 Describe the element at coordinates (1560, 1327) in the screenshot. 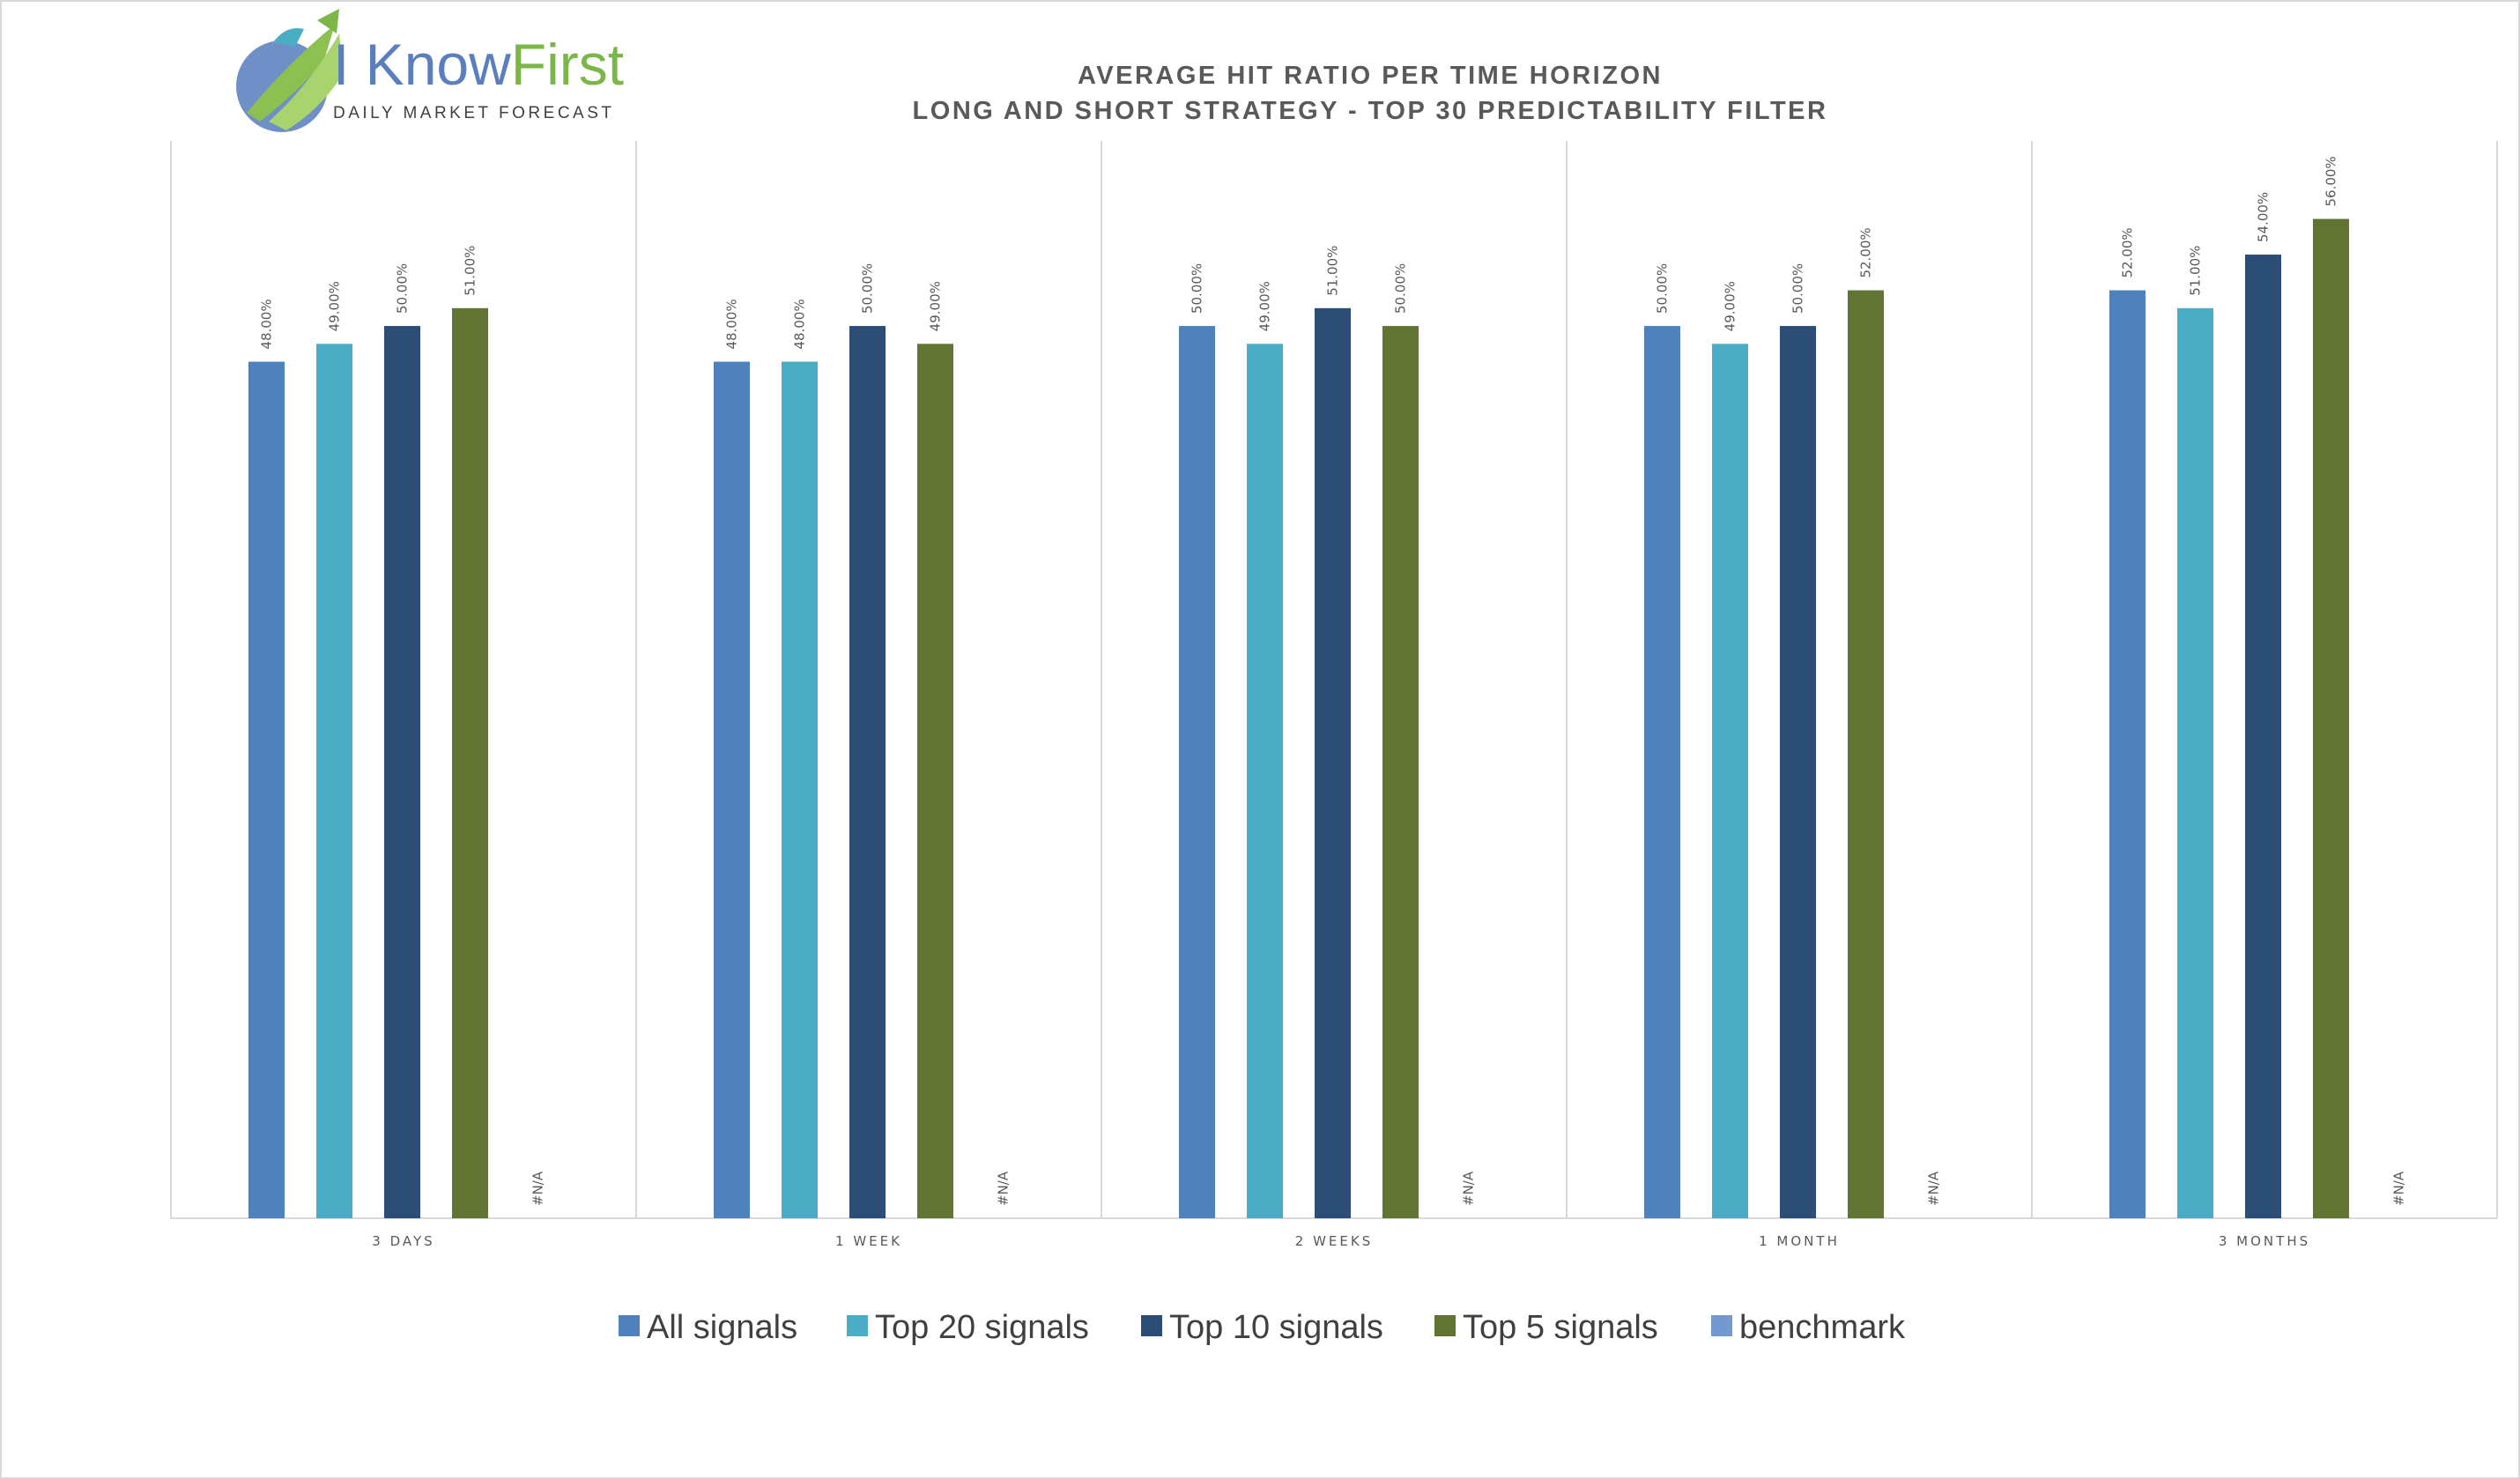

I see `legend-label: Top 5 signals` at that location.